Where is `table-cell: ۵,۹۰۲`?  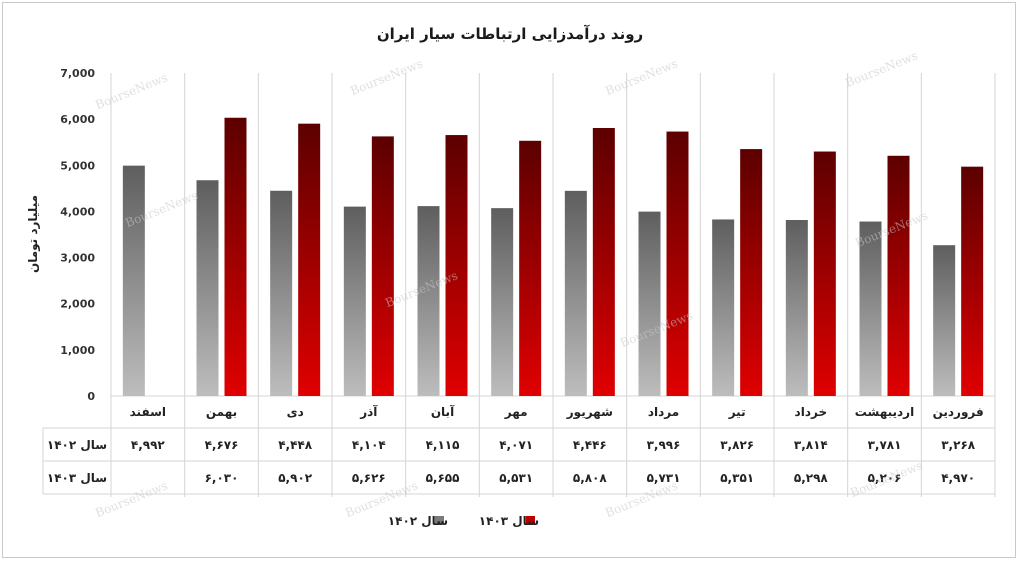 table-cell: ۵,۹۰۲ is located at coordinates (295, 478).